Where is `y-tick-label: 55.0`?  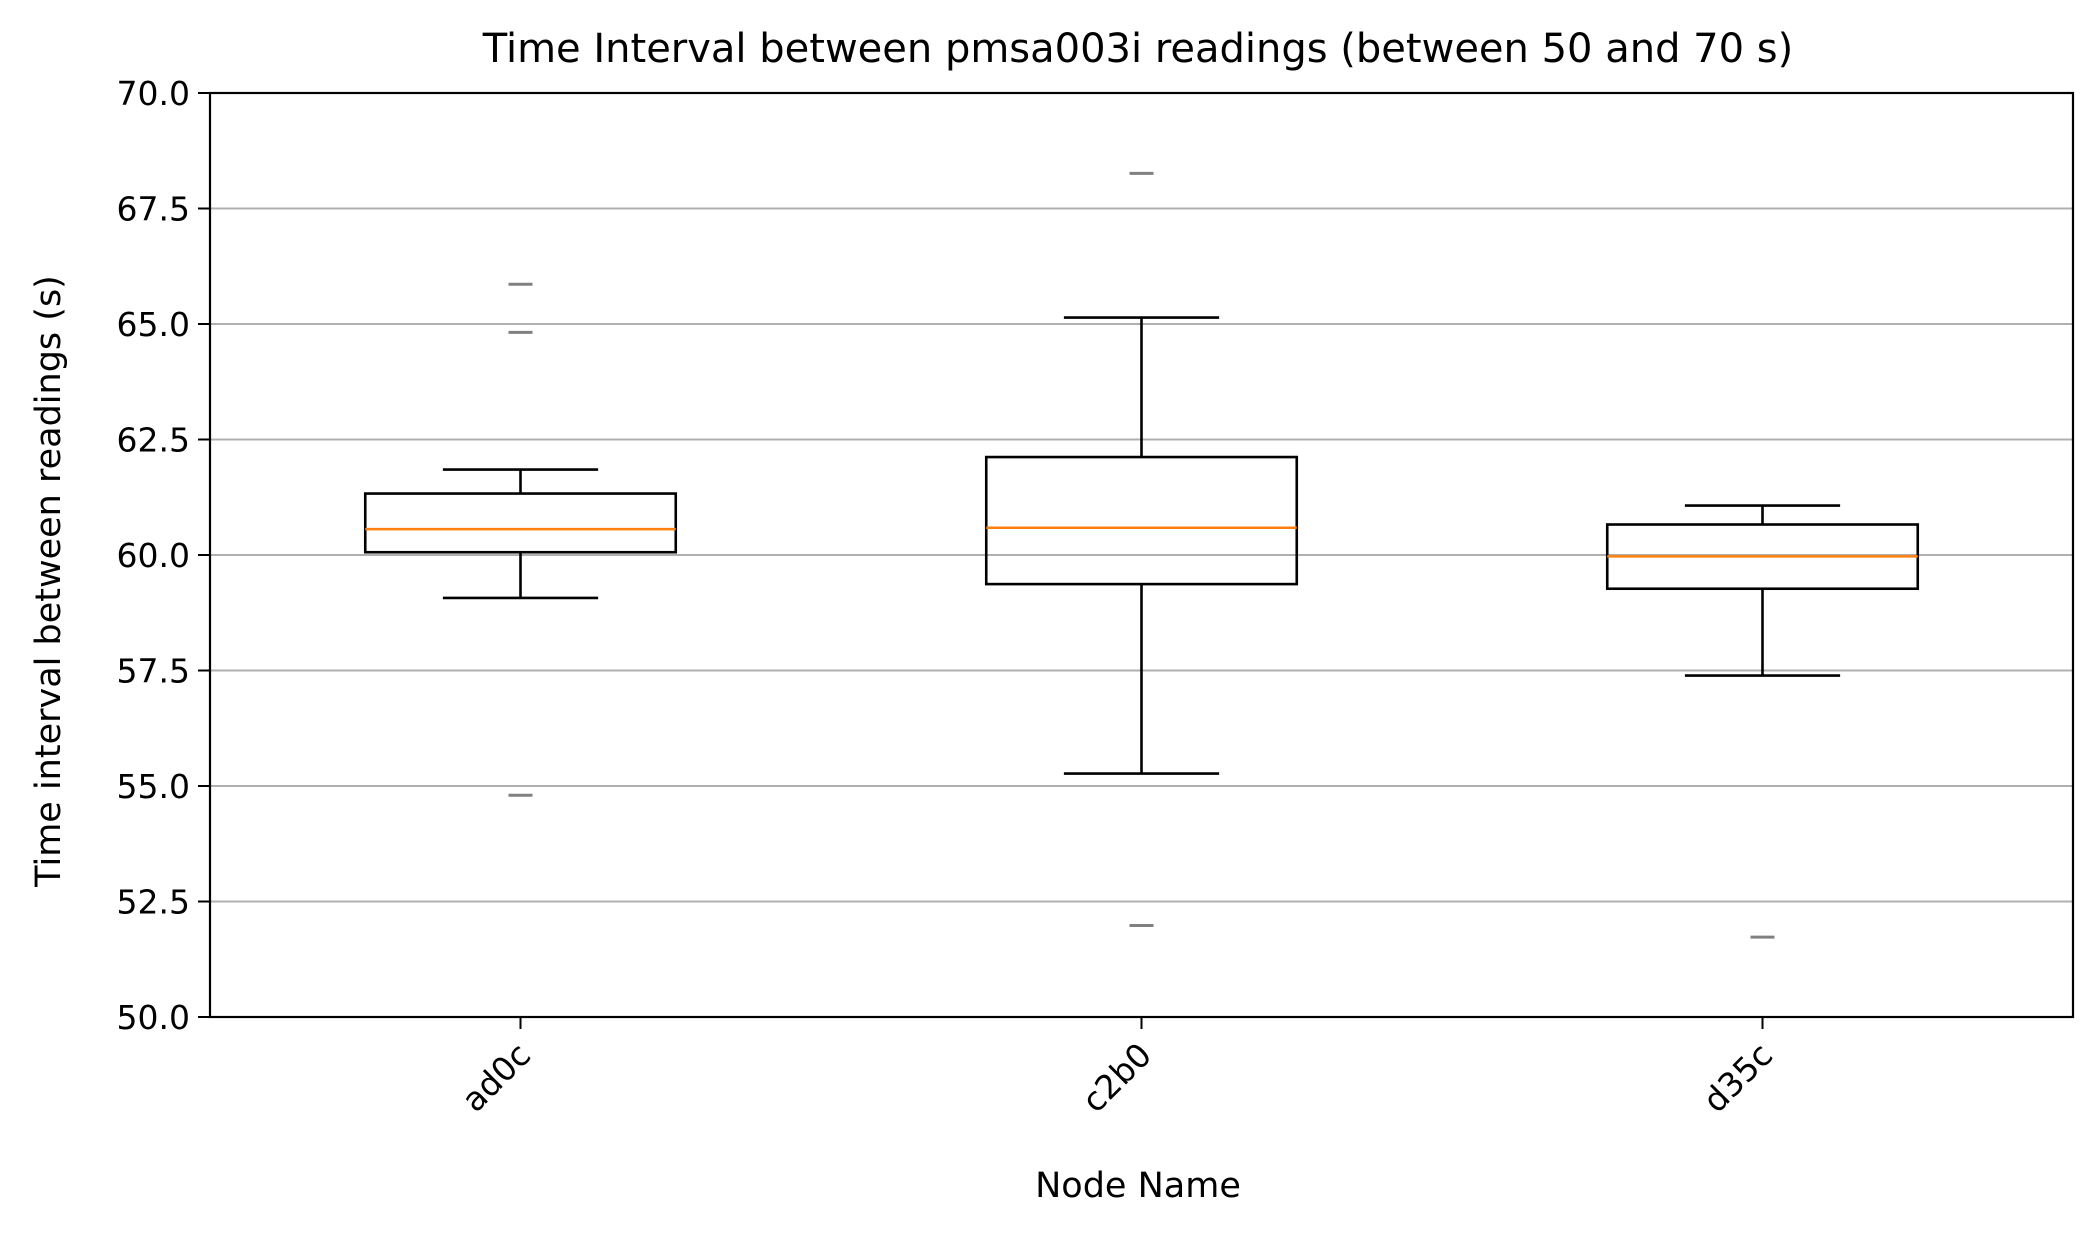
y-tick-label: 55.0 is located at coordinates (153, 786).